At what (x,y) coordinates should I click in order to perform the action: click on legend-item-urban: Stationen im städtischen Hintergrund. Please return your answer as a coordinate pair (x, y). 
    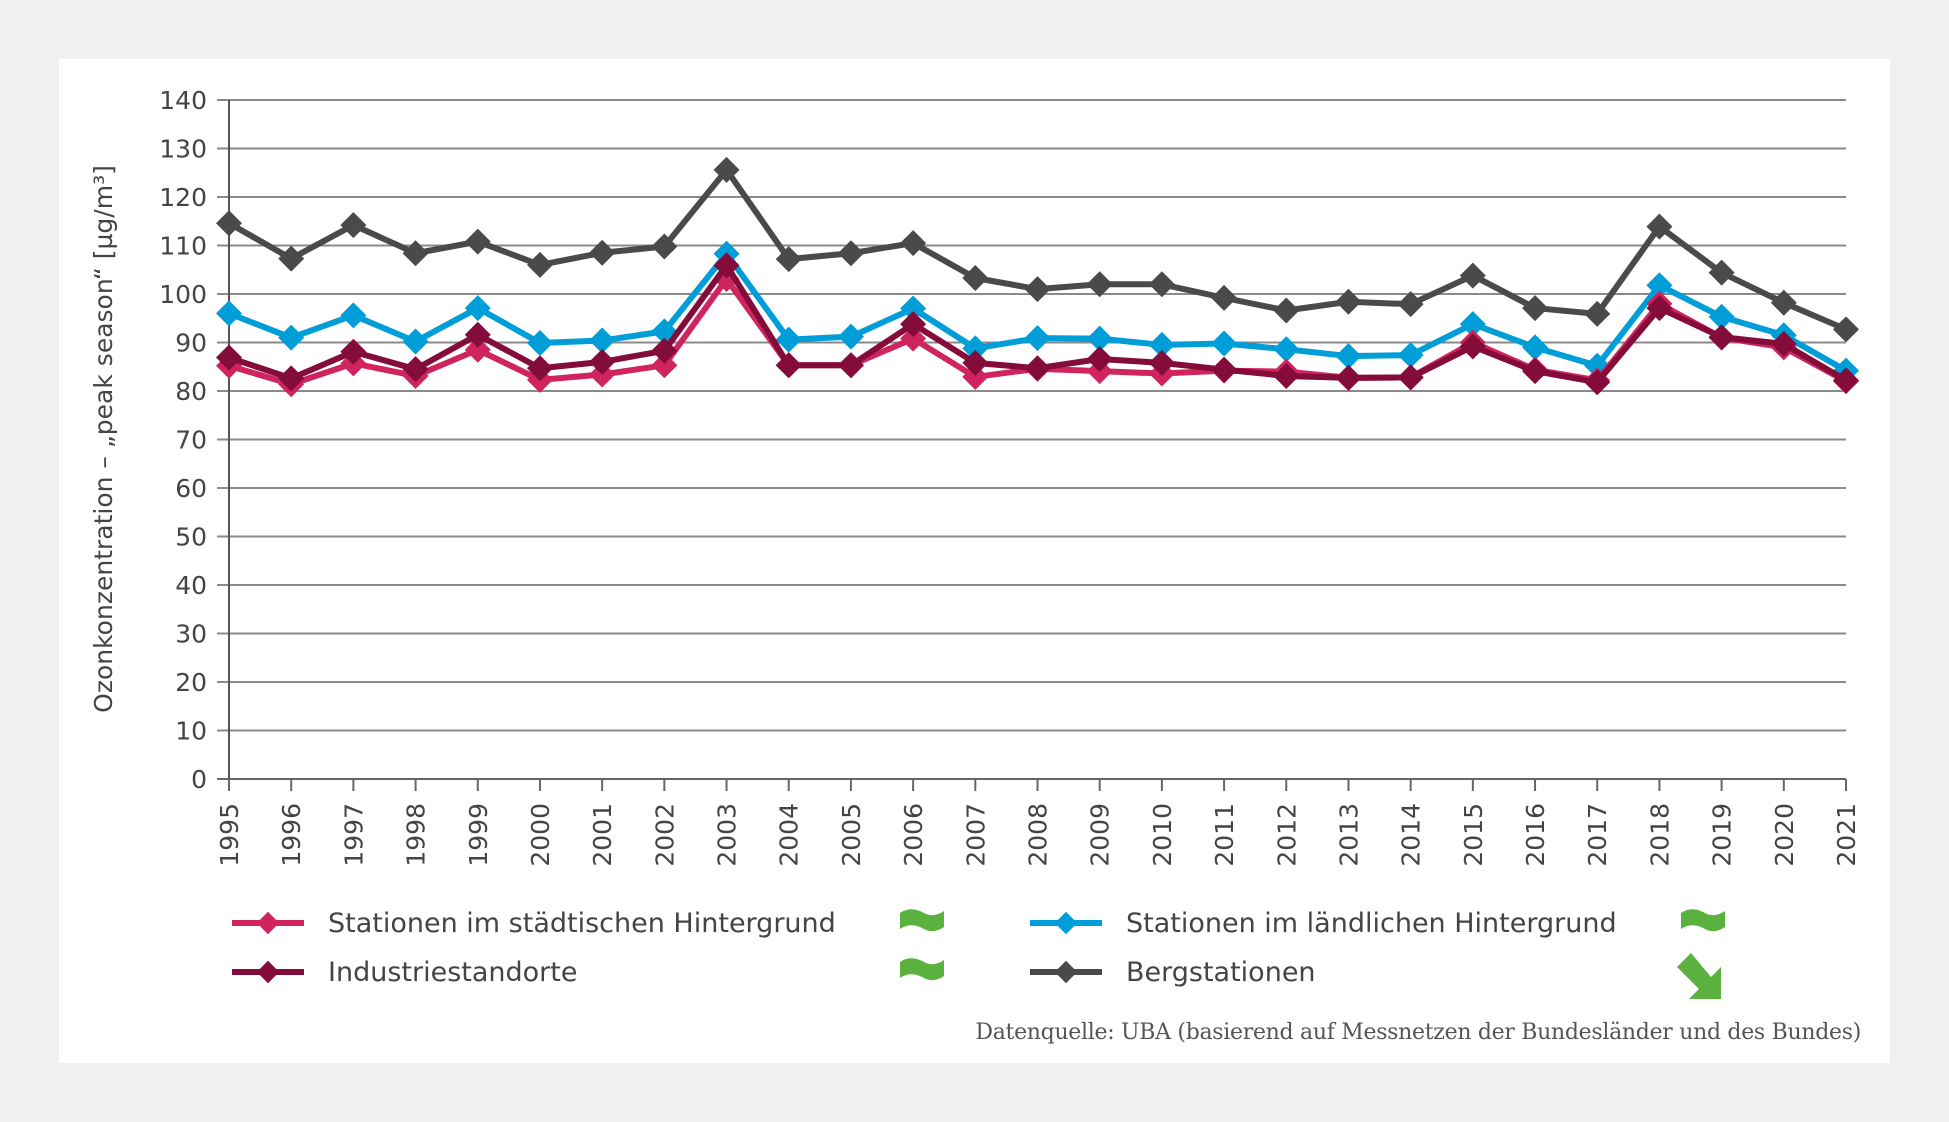
    Looking at the image, I should click on (534, 923).